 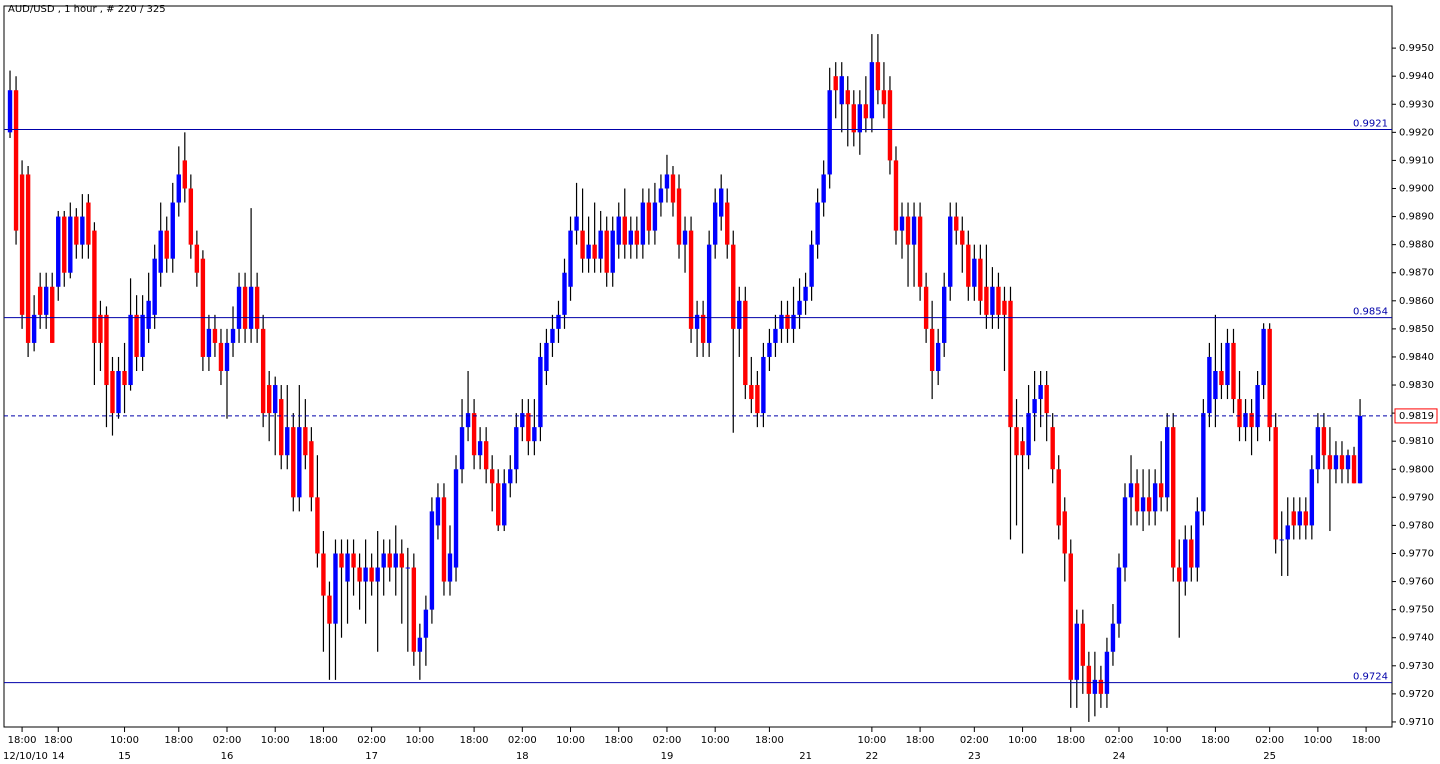 I want to click on y-tick-label: 0.9930, so click(x=1416, y=104).